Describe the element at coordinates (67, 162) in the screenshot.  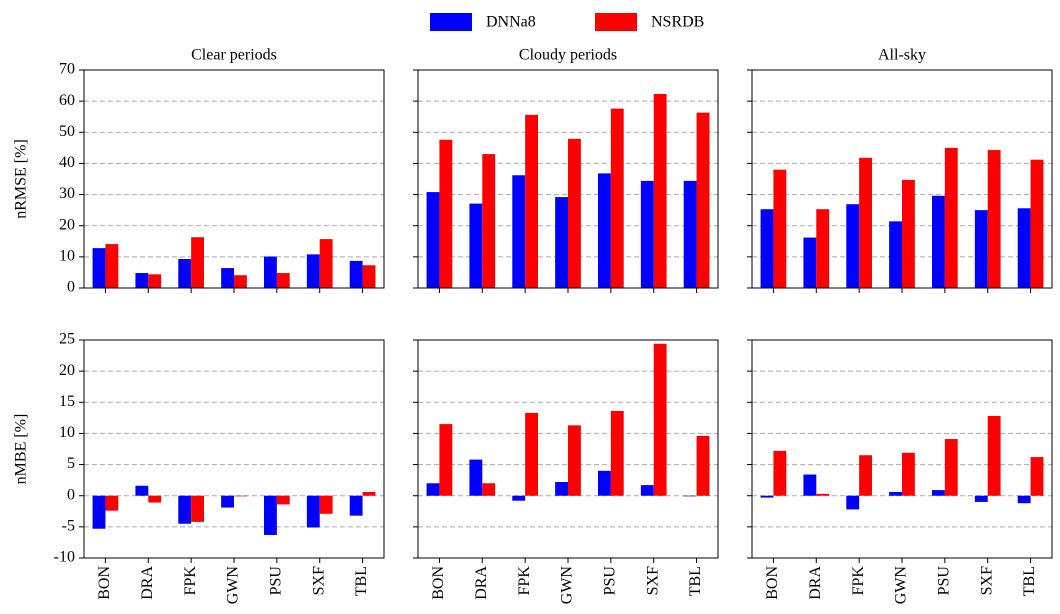
I see `y-tick-label: 40` at that location.